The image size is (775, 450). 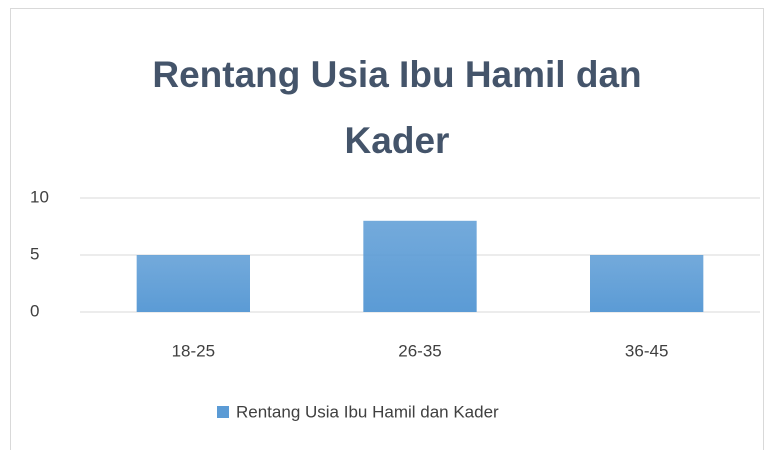 What do you see at coordinates (646, 350) in the screenshot?
I see `x-tick-label: 36-45` at bounding box center [646, 350].